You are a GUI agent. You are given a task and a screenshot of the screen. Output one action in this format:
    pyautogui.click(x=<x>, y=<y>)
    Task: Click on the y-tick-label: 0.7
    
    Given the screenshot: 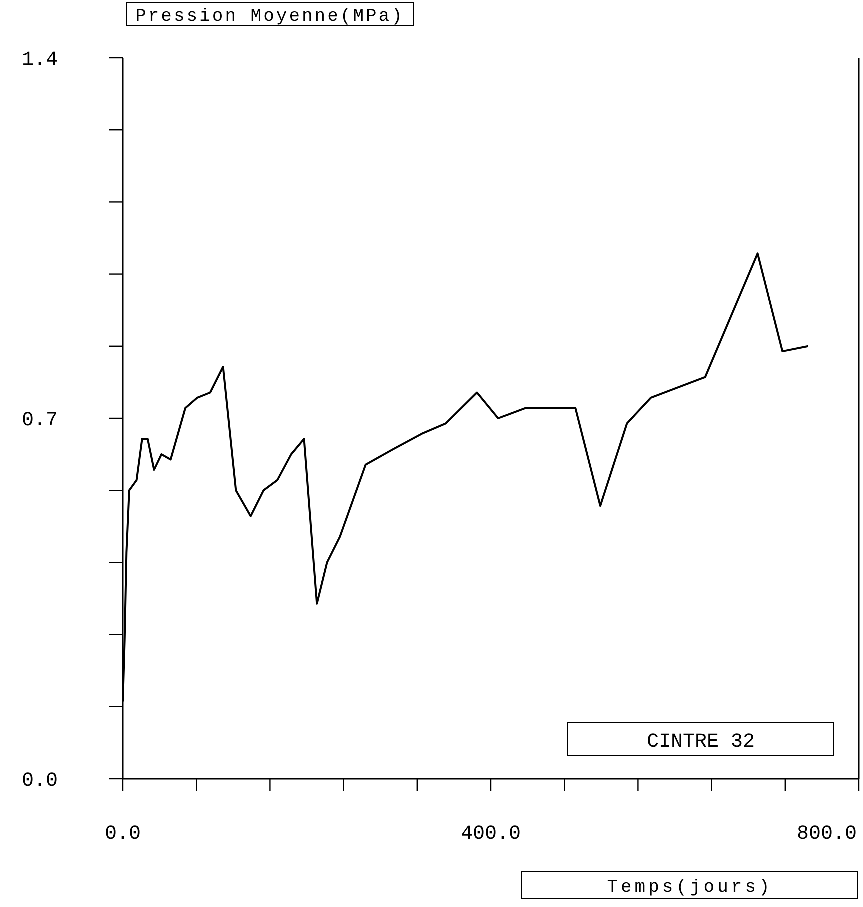 What is the action you would take?
    pyautogui.click(x=40, y=421)
    